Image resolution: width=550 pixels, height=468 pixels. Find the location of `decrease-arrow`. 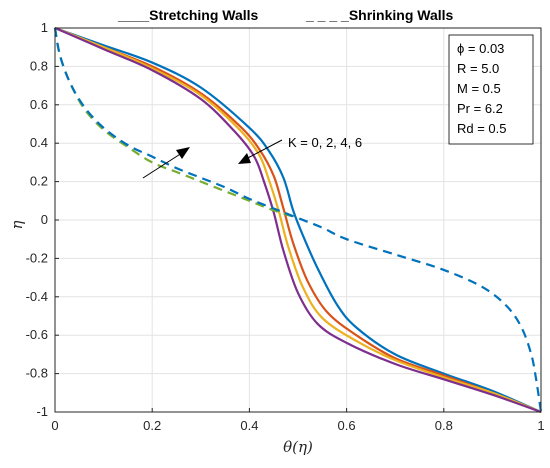

decrease-arrow is located at coordinates (260, 151).